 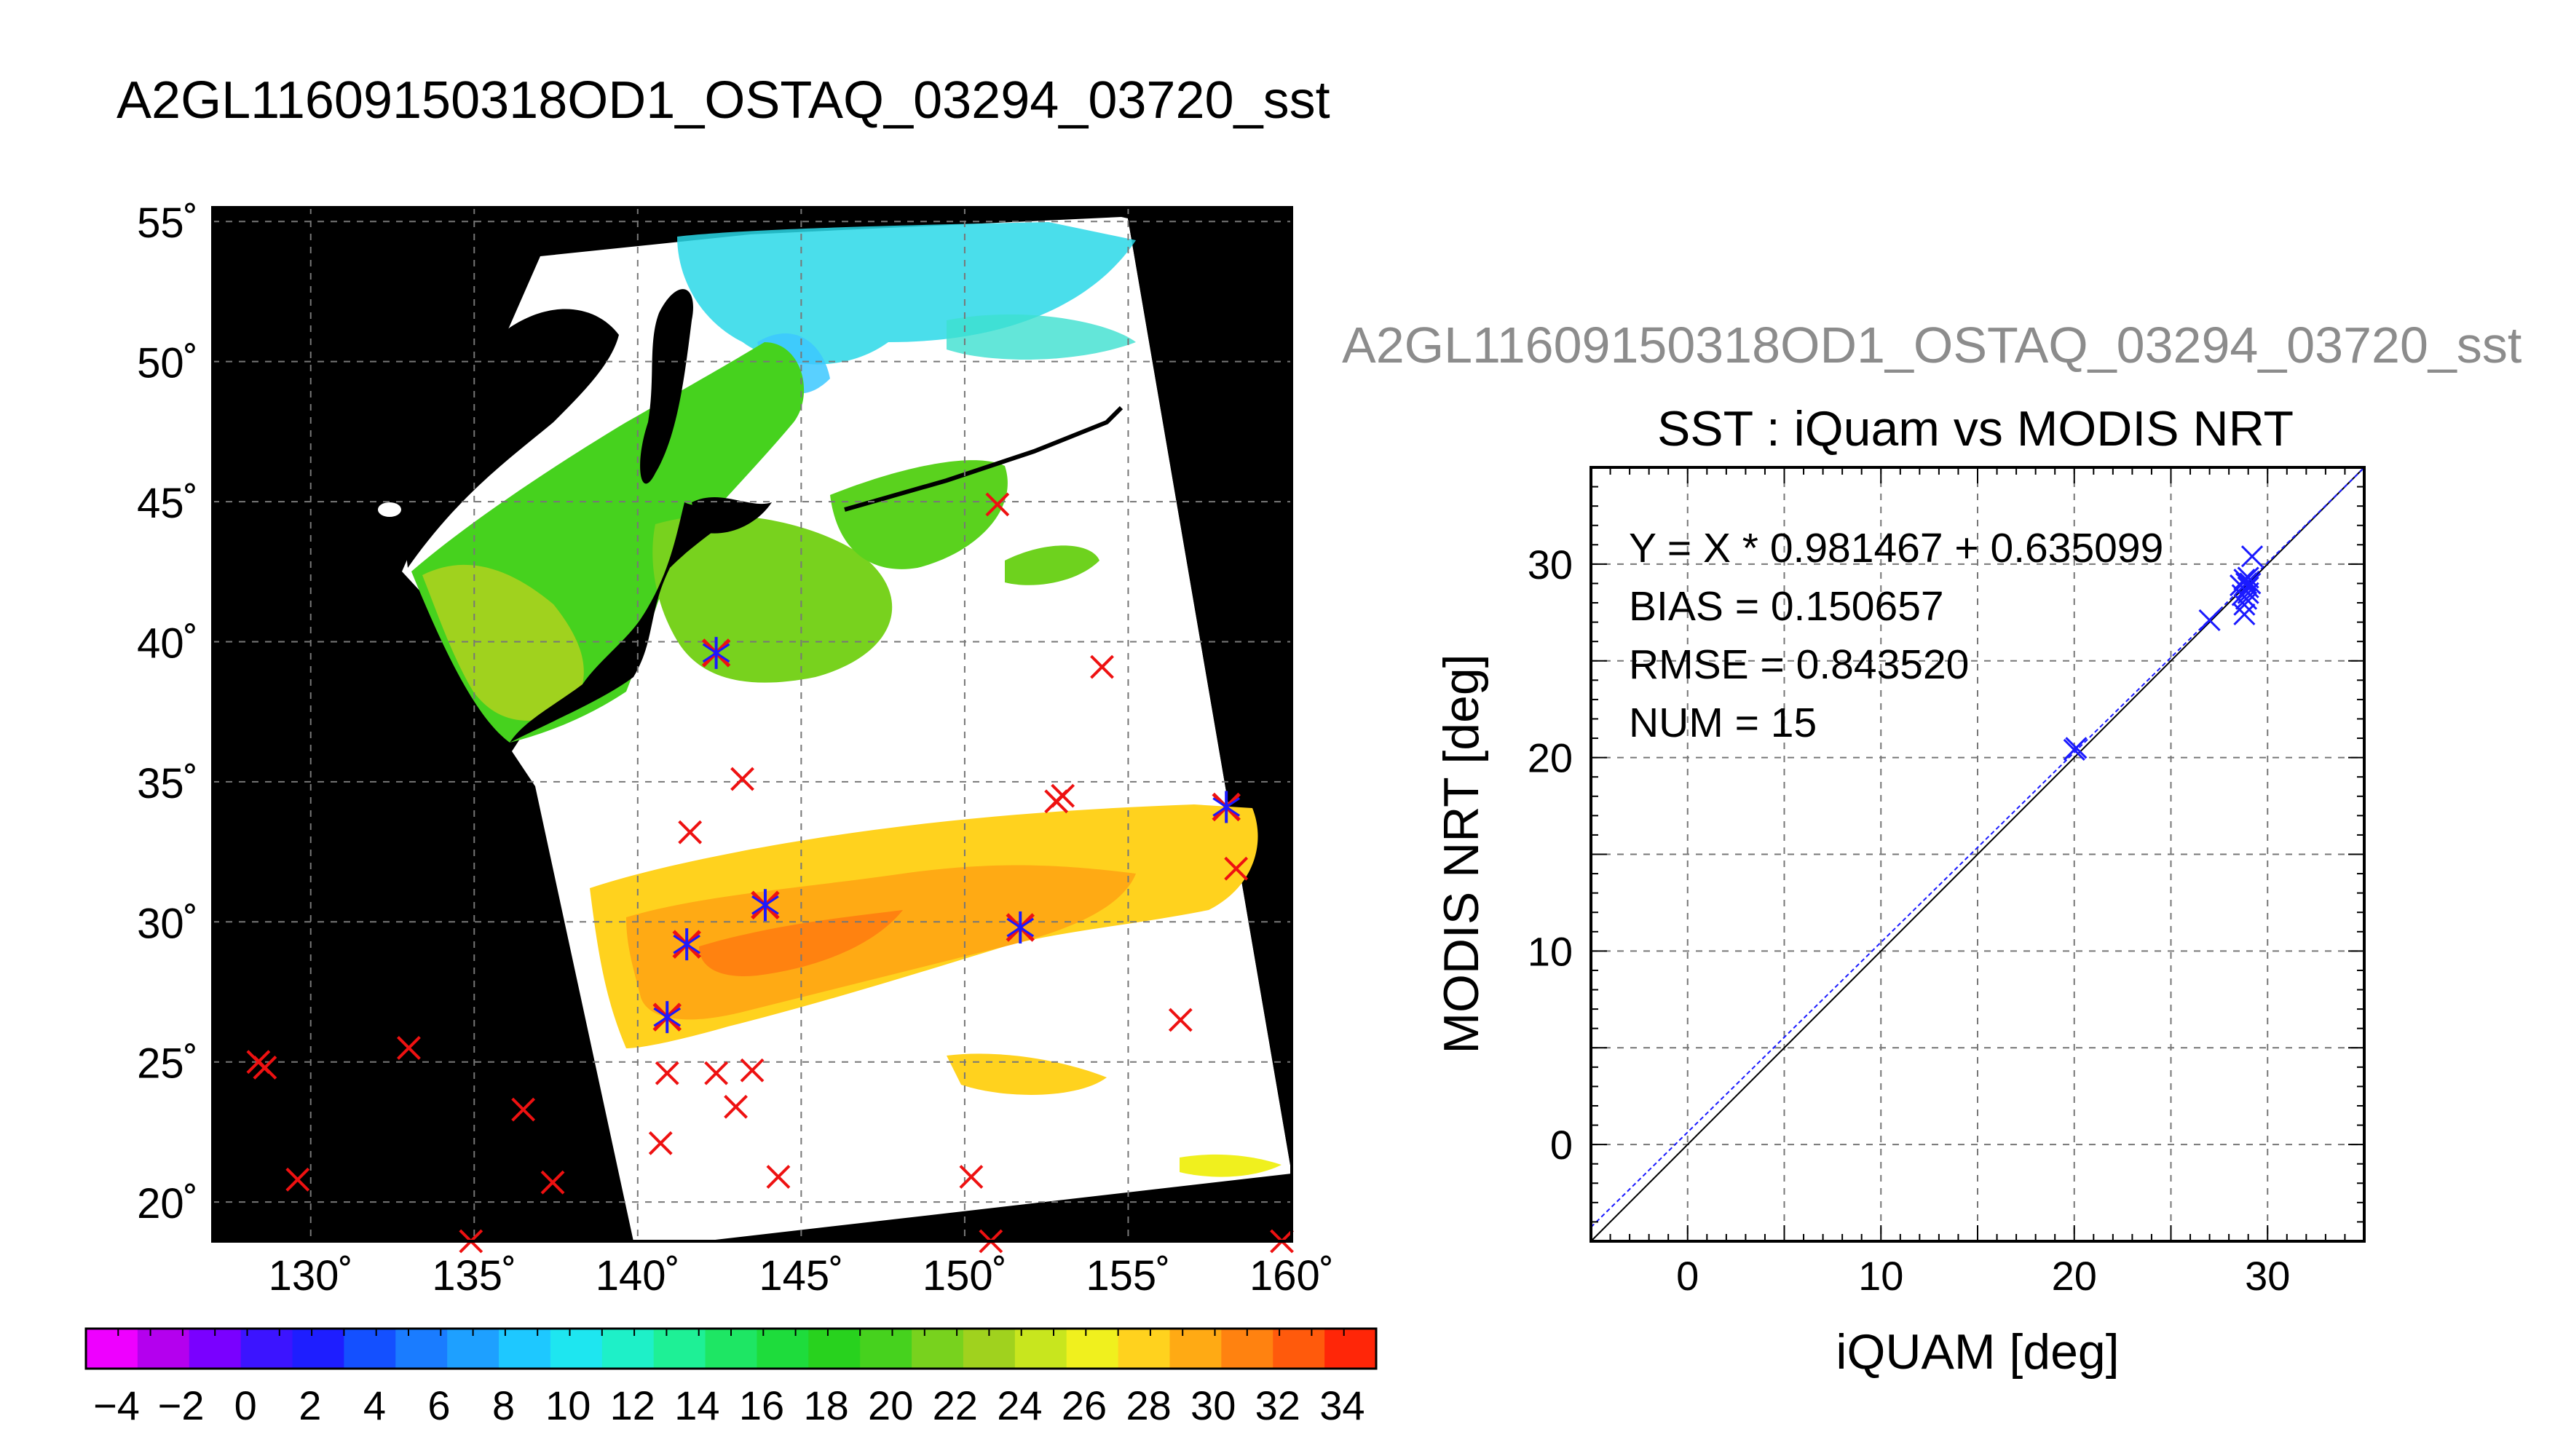 What do you see at coordinates (732, 515) in the screenshot?
I see `land-hokkaido` at bounding box center [732, 515].